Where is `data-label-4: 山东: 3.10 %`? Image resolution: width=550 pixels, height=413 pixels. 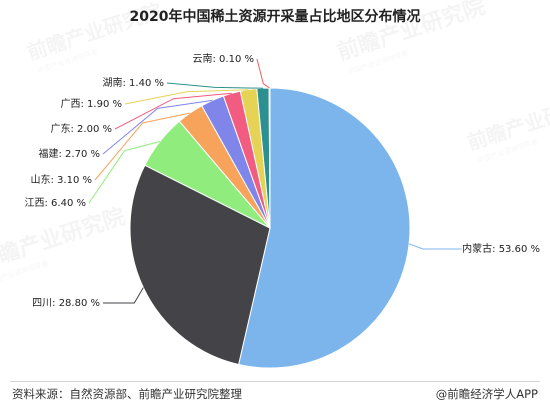
data-label-4: 山东: 3.10 % is located at coordinates (62, 179).